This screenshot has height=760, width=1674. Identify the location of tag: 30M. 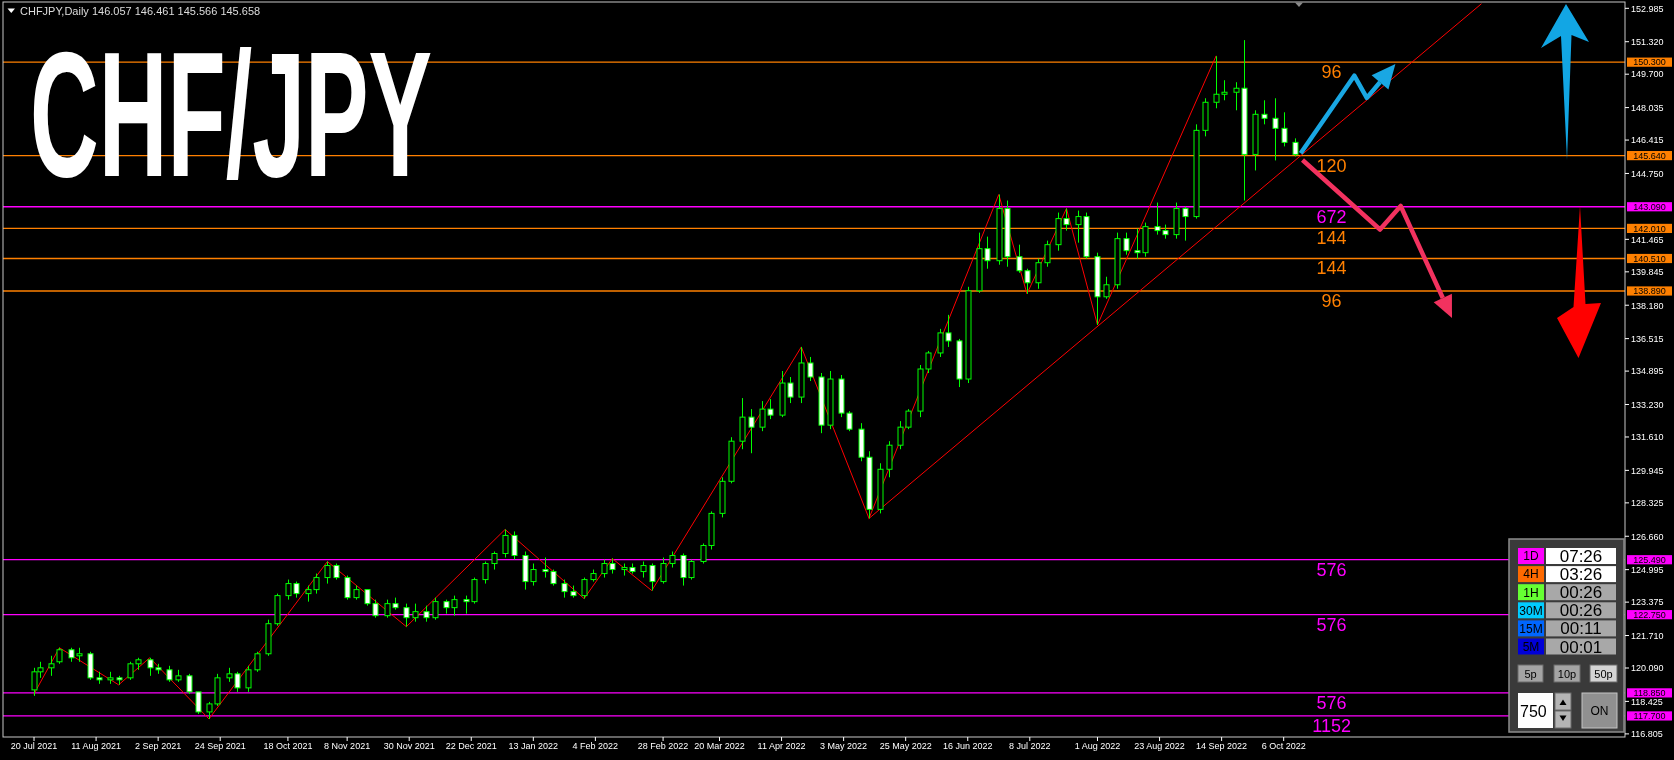
(1531, 610).